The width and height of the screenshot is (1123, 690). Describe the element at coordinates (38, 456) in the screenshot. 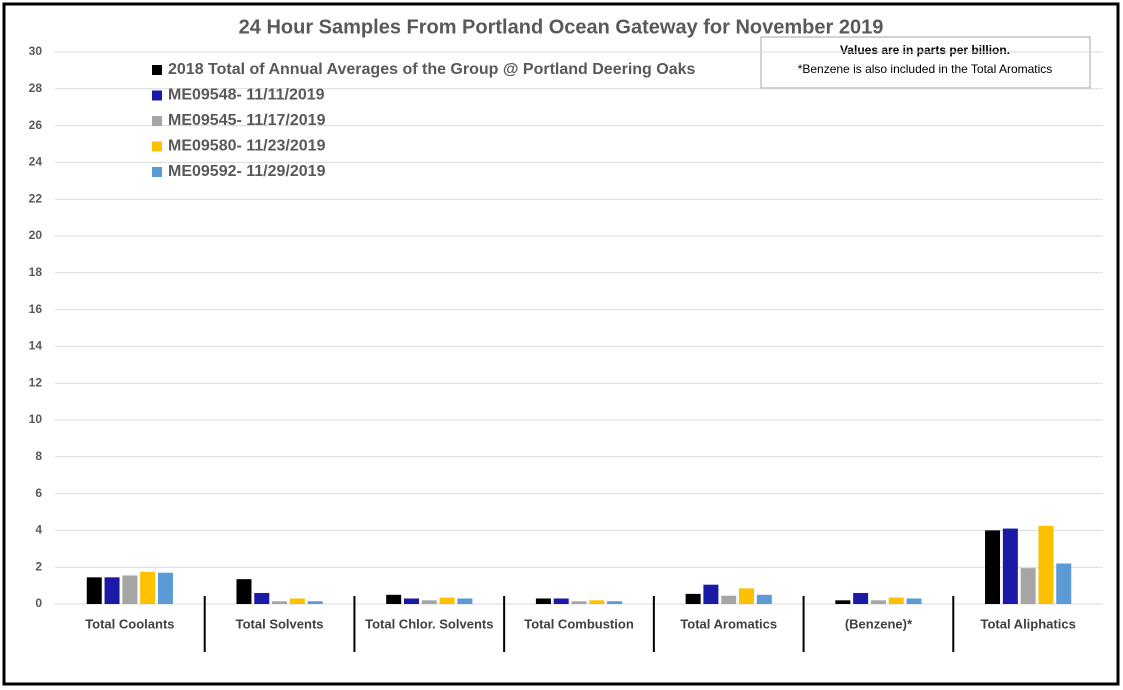

I see `y-tick-label: 8` at that location.